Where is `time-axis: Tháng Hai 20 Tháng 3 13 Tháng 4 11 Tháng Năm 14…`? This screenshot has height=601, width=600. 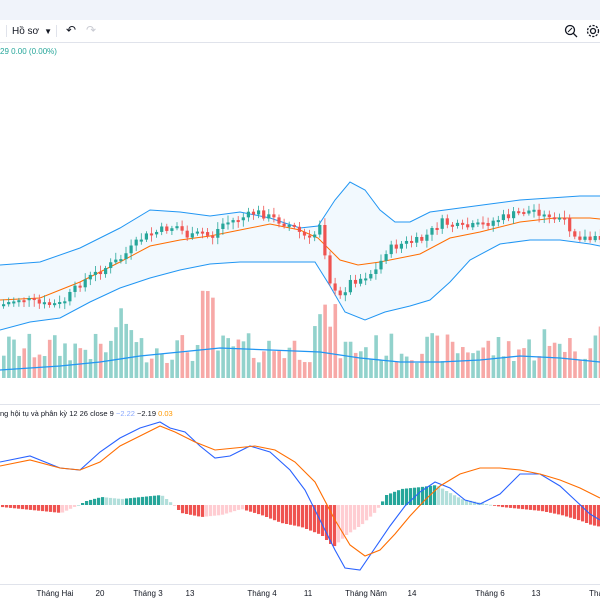
time-axis: Tháng Hai 20 Tháng 3 13 Tháng 4 11 Tháng Năm 14… is located at coordinates (300, 592).